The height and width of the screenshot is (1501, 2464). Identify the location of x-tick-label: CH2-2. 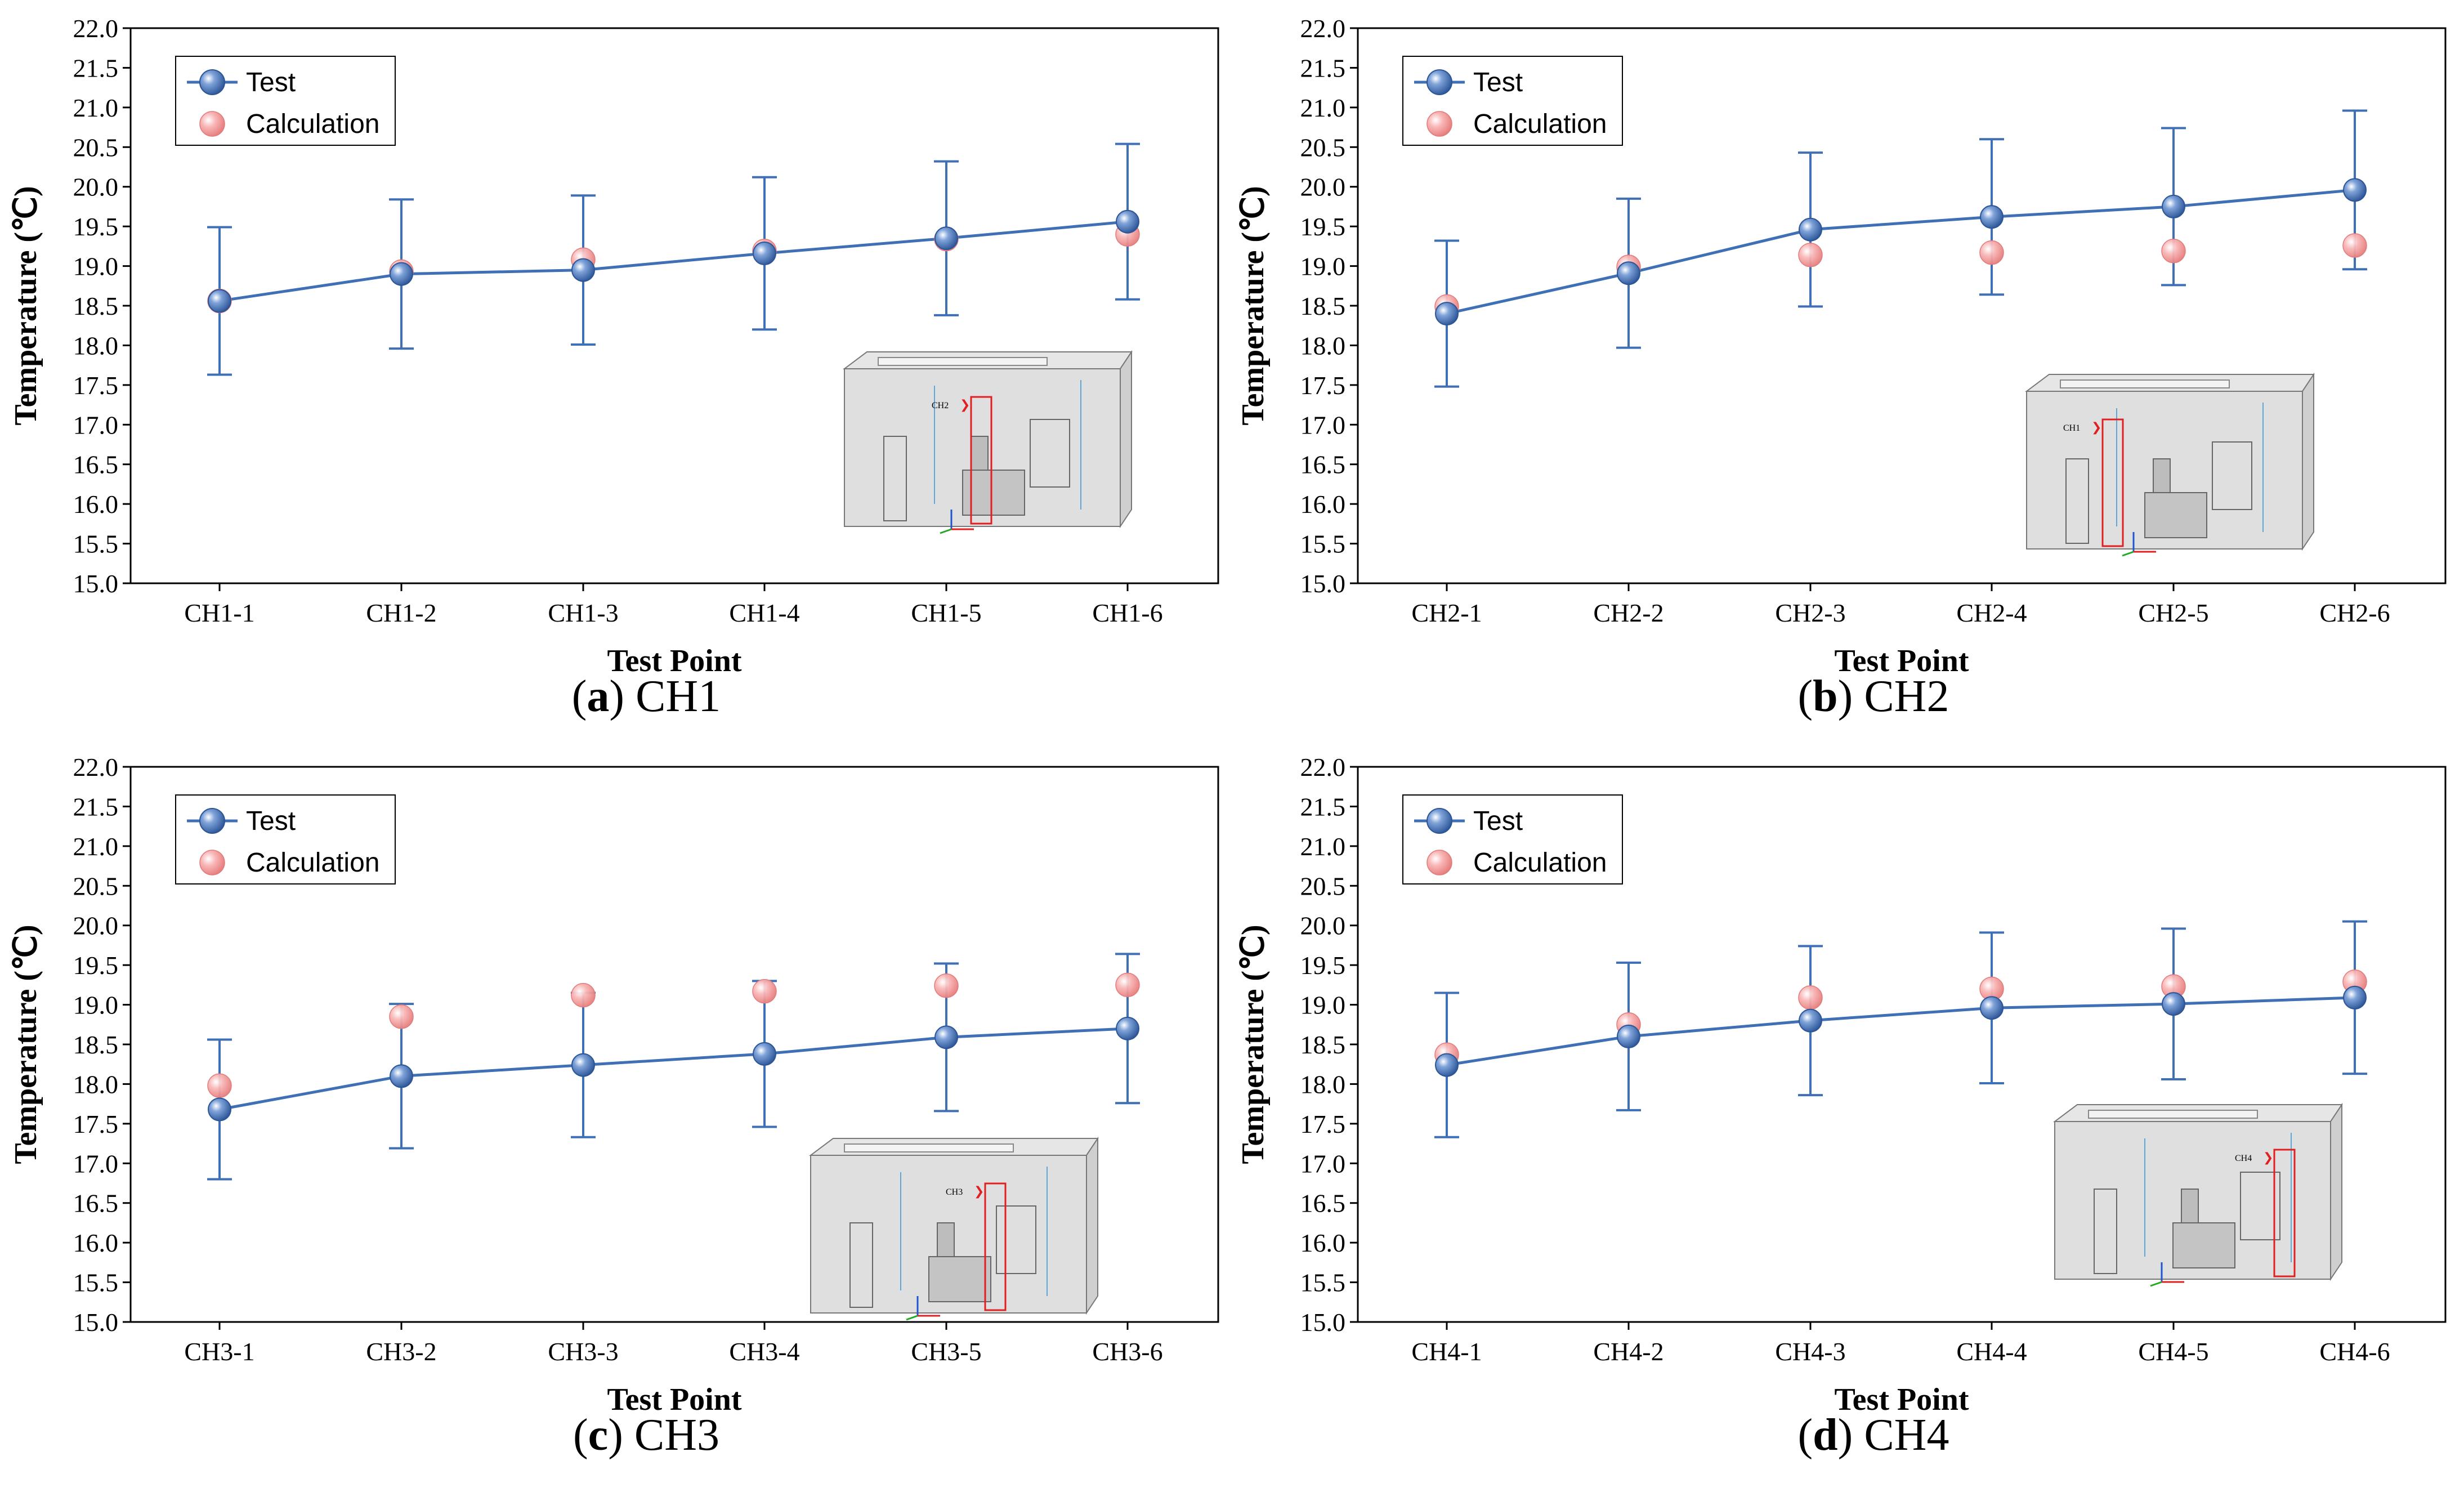
(1628, 612).